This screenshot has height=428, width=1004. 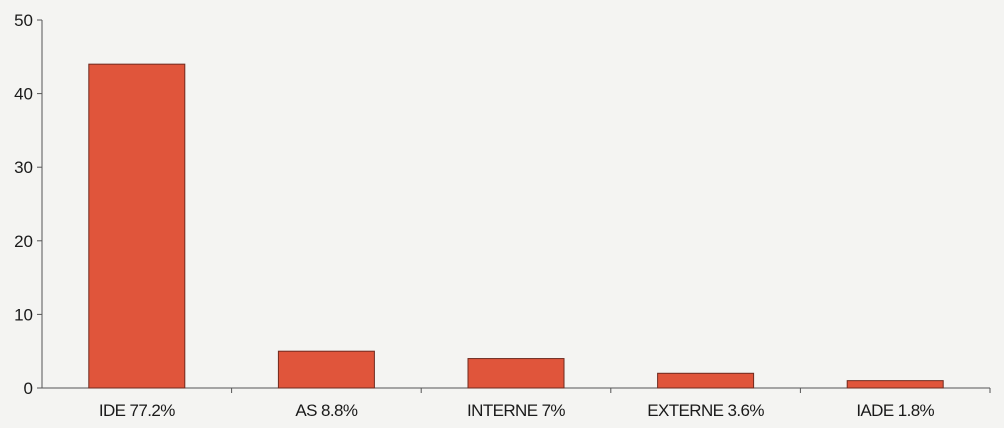 What do you see at coordinates (23, 20) in the screenshot?
I see `y-tick-label: 50` at bounding box center [23, 20].